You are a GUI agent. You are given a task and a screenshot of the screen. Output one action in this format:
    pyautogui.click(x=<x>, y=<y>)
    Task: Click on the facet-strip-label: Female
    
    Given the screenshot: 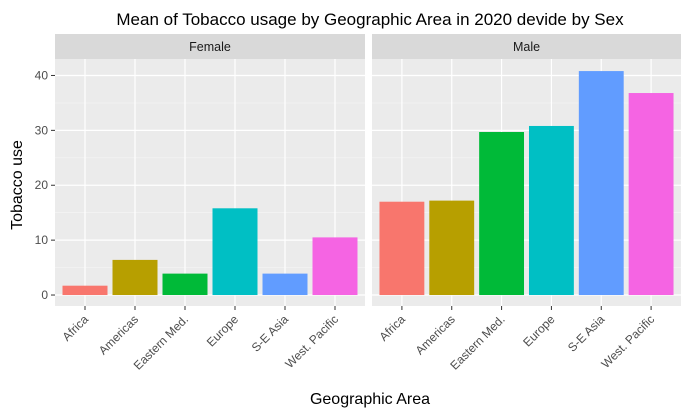 What is the action you would take?
    pyautogui.click(x=210, y=47)
    